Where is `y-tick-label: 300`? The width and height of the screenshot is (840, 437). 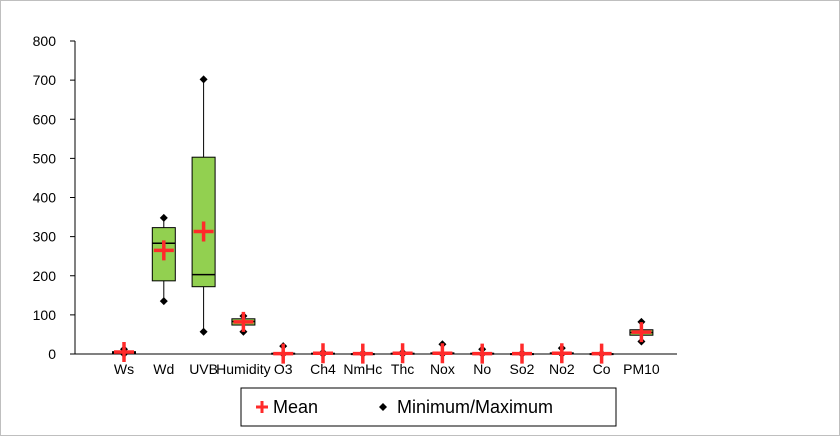 y-tick-label: 300 is located at coordinates (45, 237).